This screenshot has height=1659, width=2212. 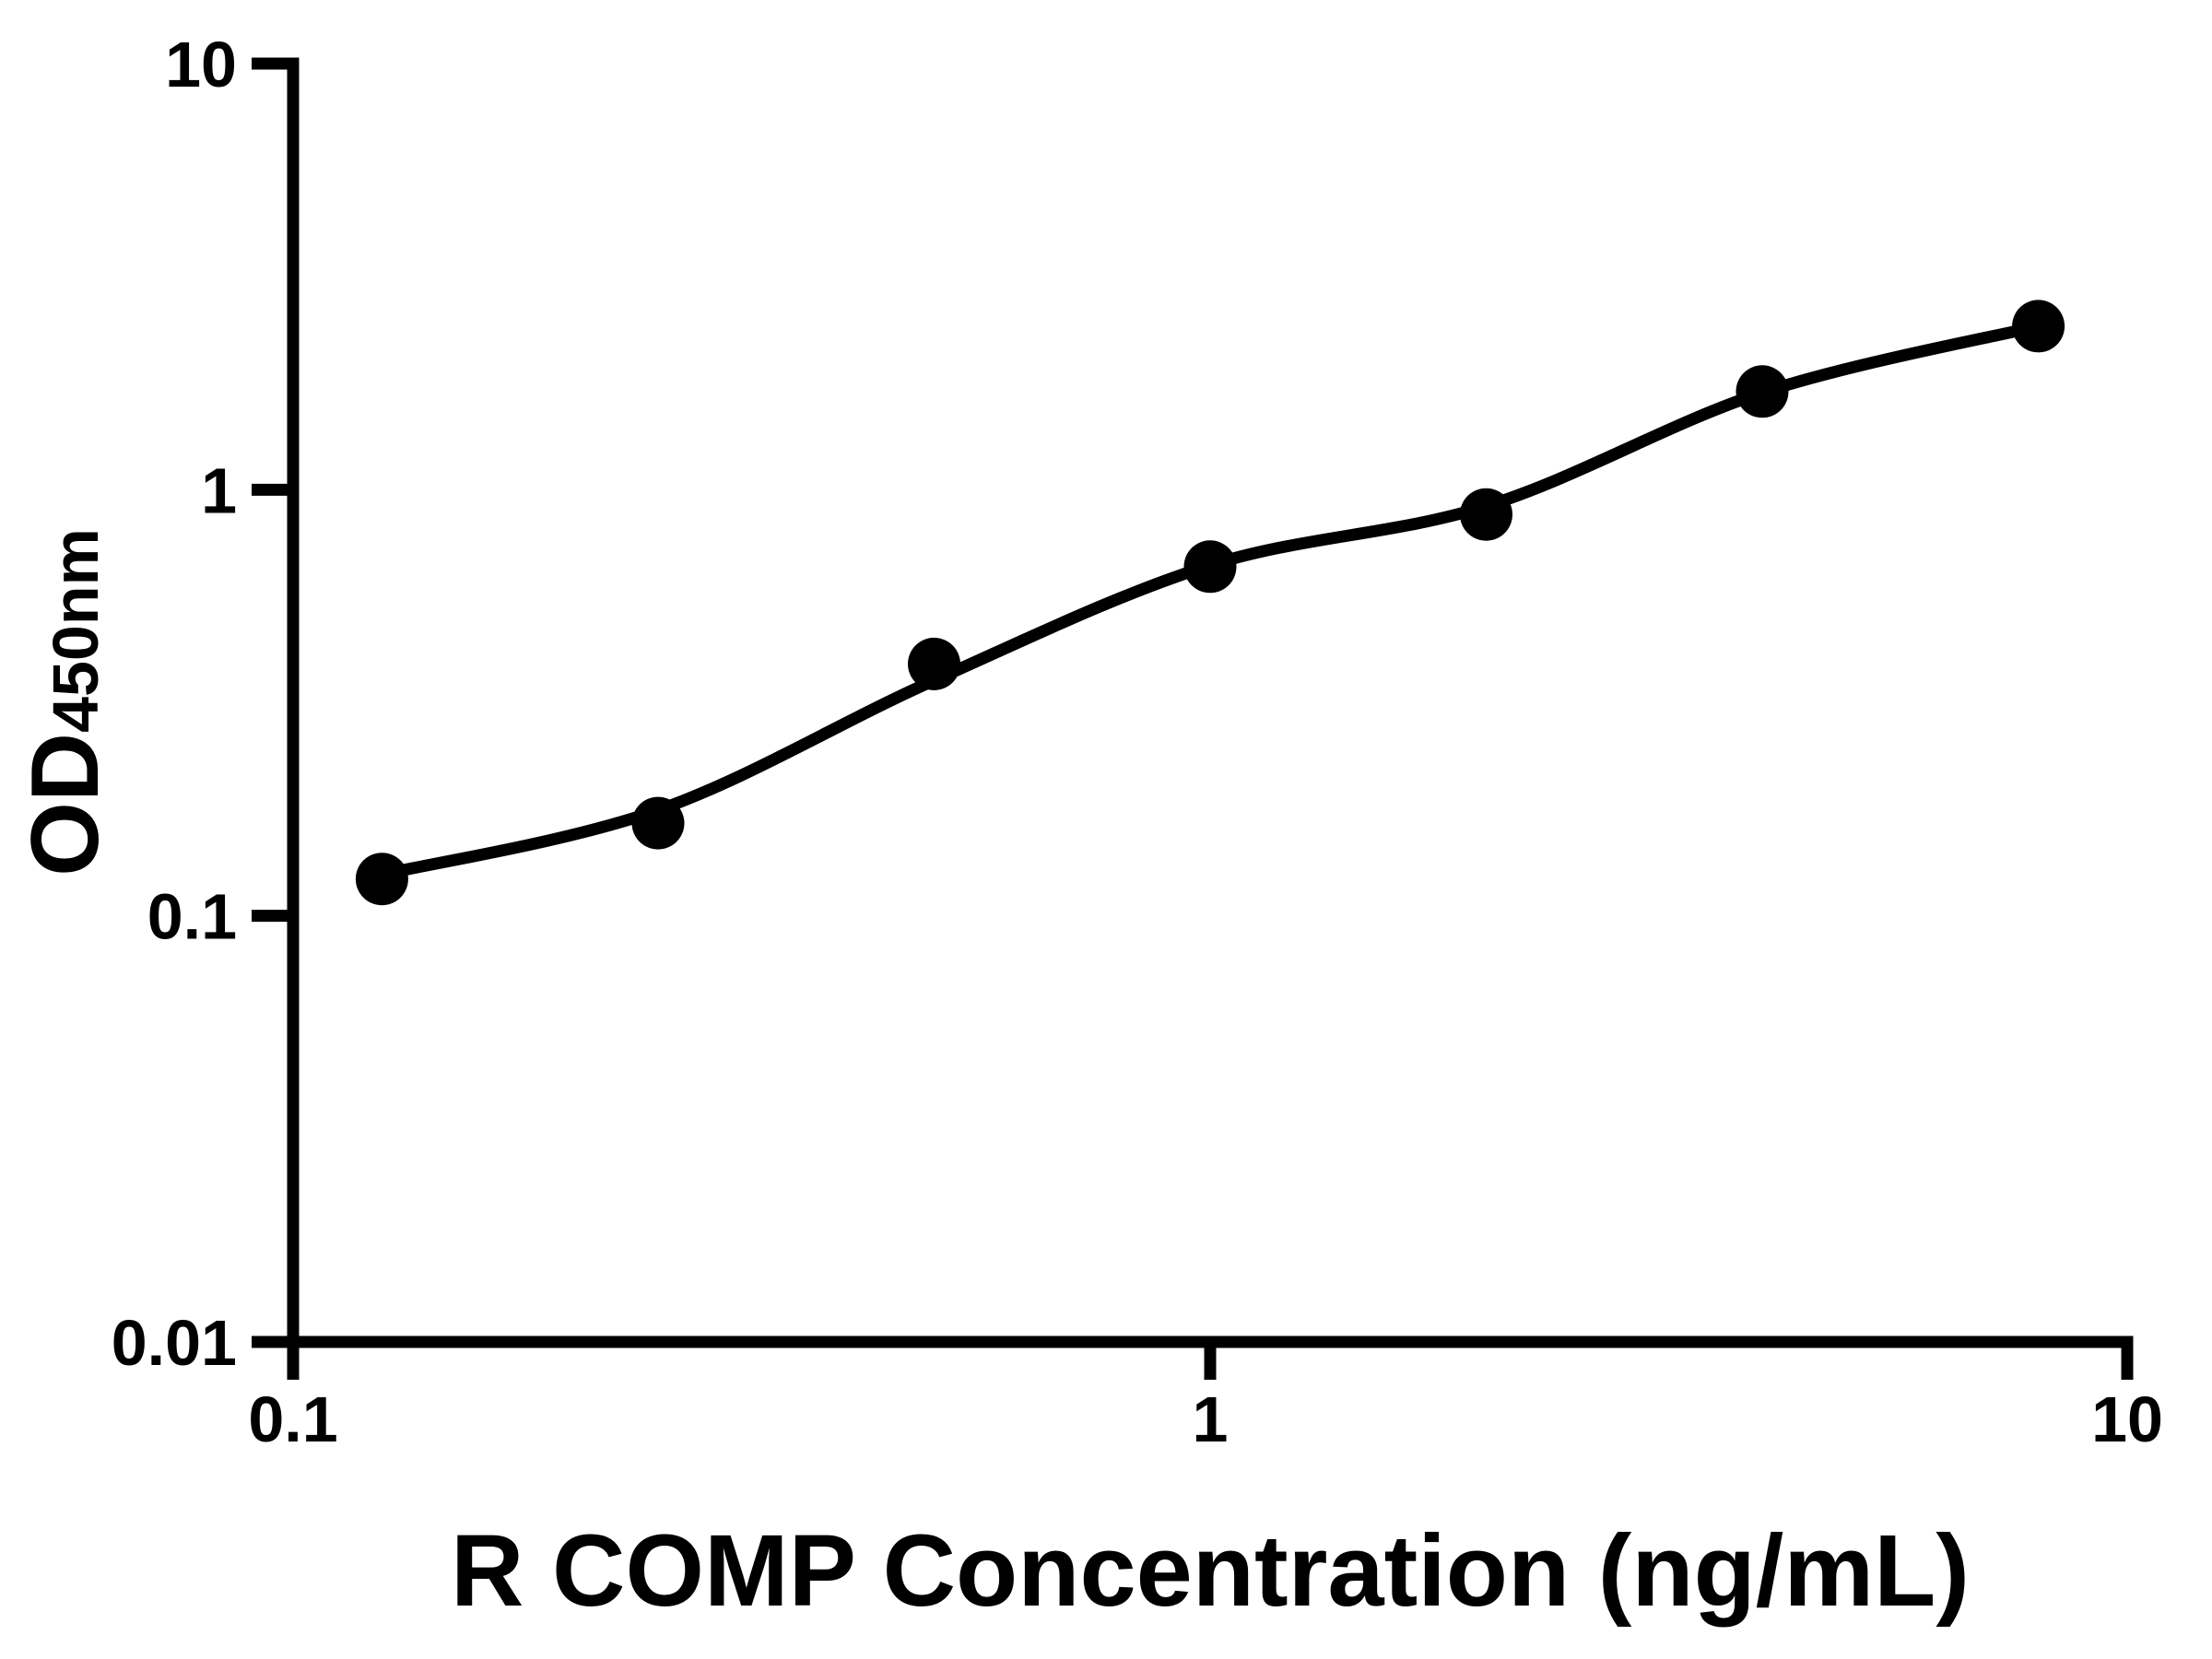 I want to click on y-axis-title-subscript: 450nm, so click(x=76, y=630).